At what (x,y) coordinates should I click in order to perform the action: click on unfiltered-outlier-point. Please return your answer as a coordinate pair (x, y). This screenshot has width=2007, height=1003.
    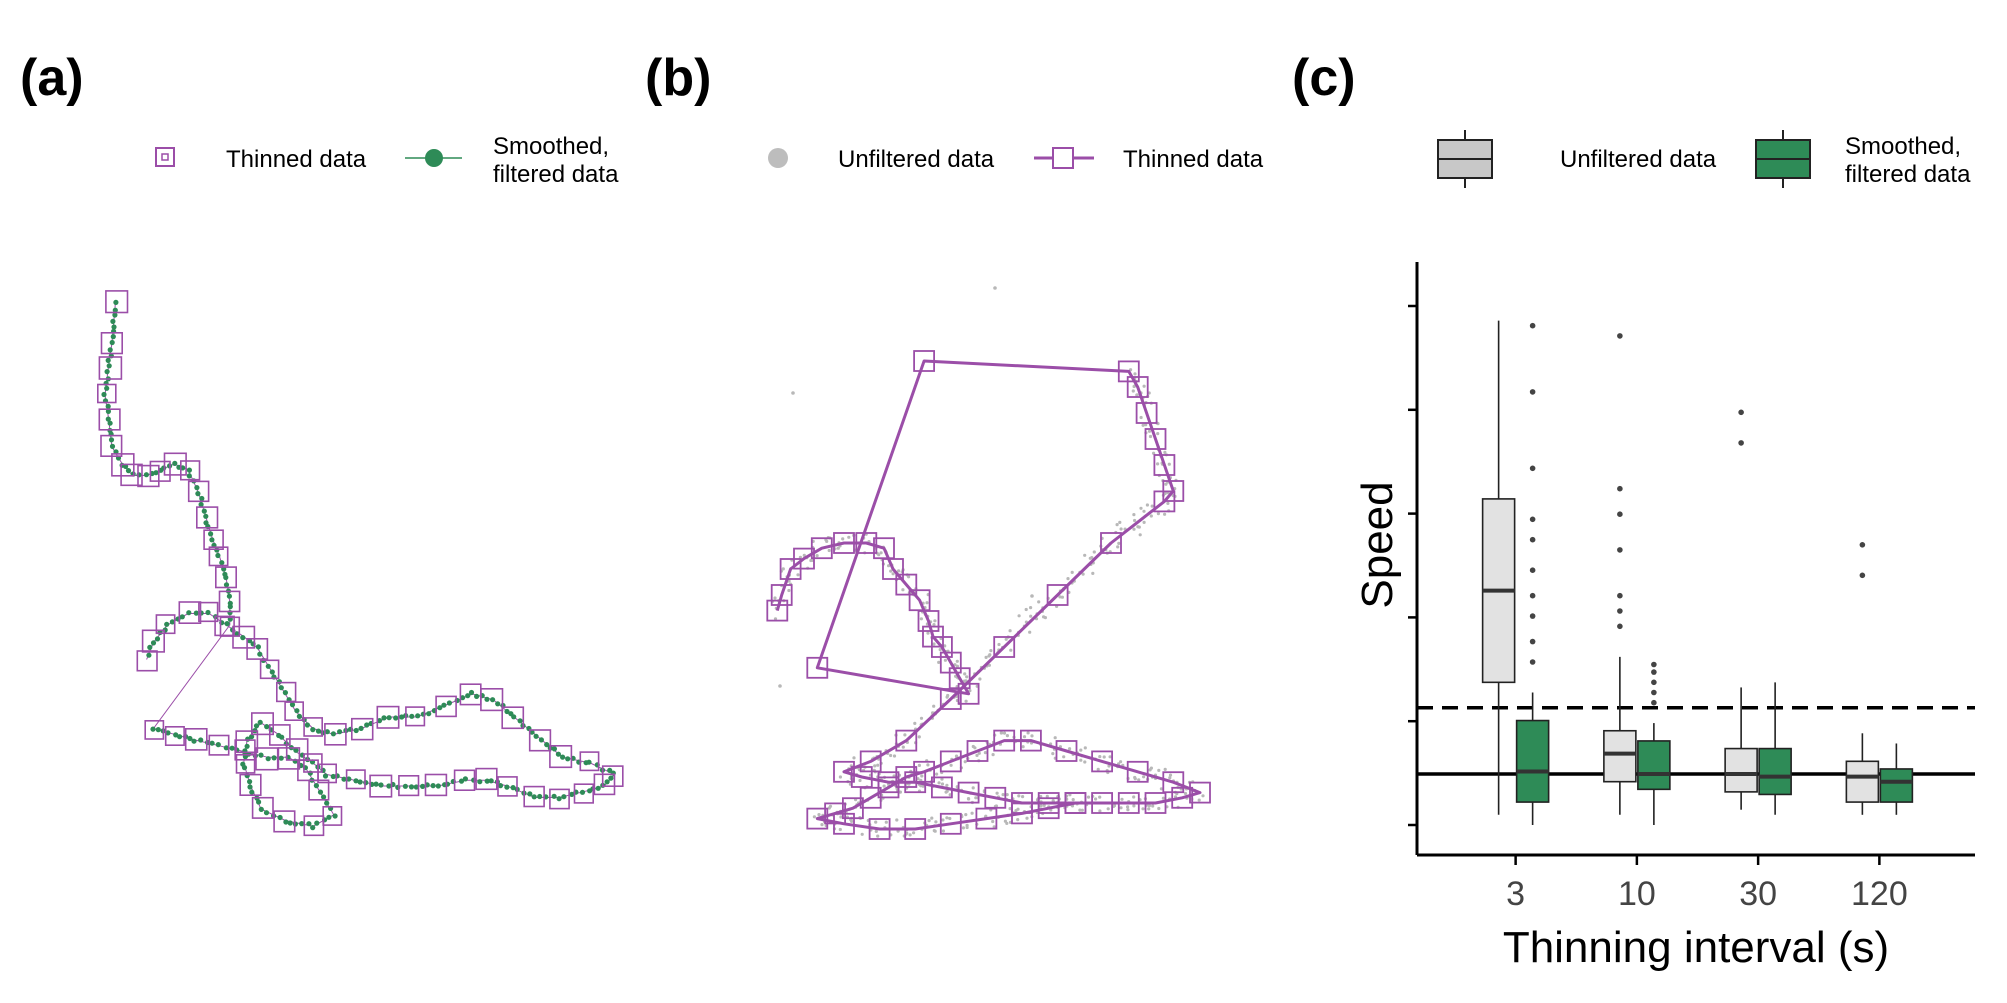
    Looking at the image, I should click on (793, 393).